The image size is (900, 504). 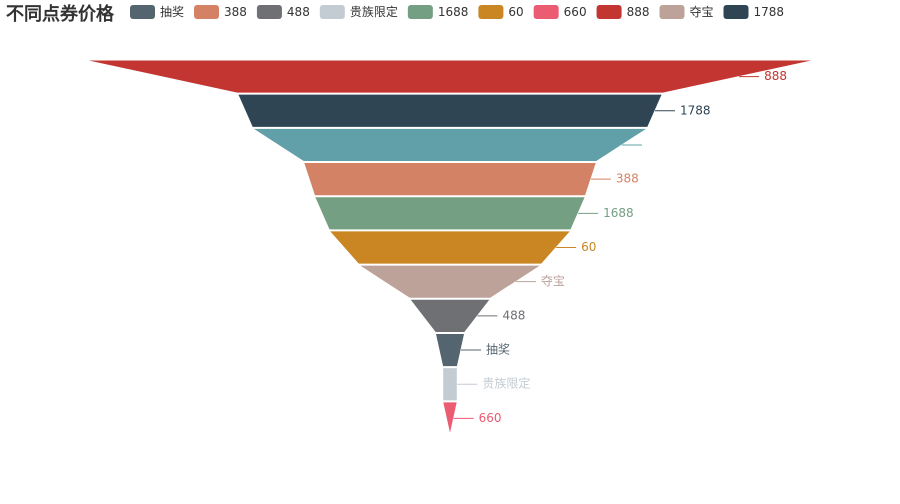 What do you see at coordinates (627, 179) in the screenshot?
I see `segment-label: 388` at bounding box center [627, 179].